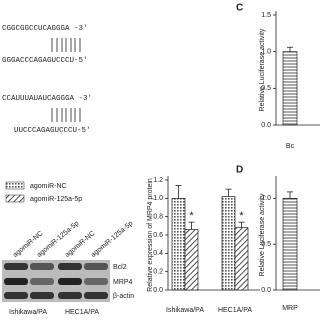 Image resolution: width=320 pixels, height=320 pixels. What do you see at coordinates (290, 146) in the screenshot?
I see `x-tick-label: Bc` at bounding box center [290, 146].